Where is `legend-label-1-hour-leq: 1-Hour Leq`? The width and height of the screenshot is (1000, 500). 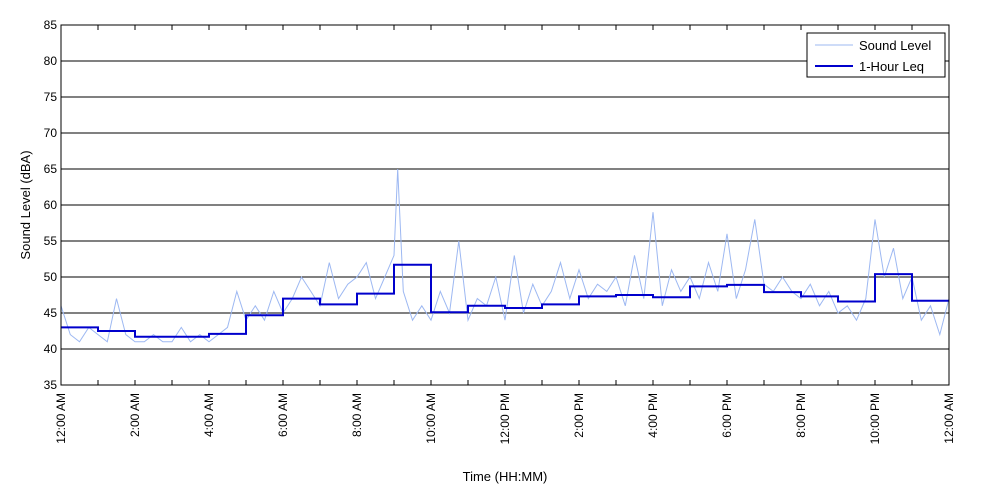
legend-label-1-hour-leq: 1-Hour Leq is located at coordinates (891, 66).